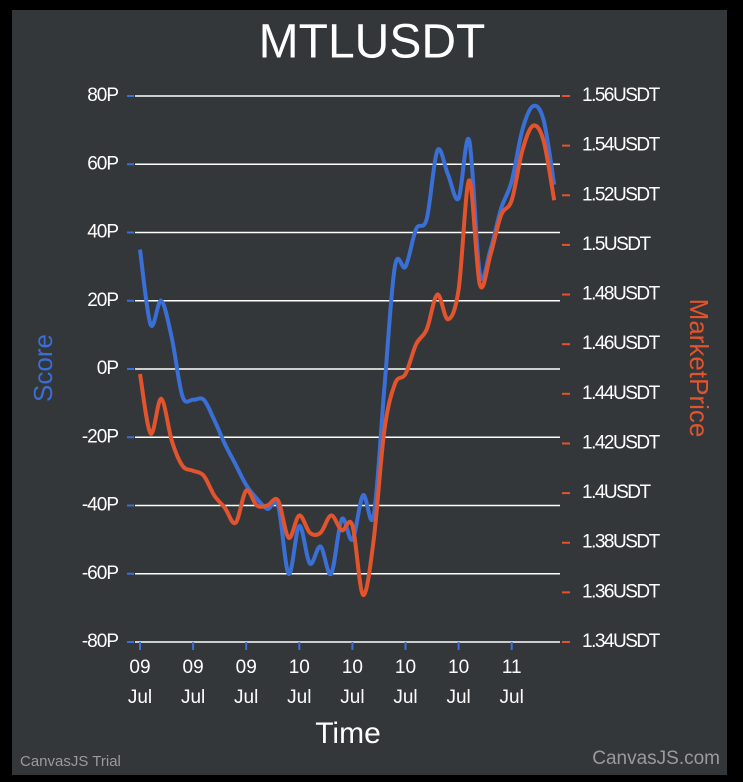 This screenshot has width=743, height=782. I want to click on y2-tick-label: 1.5USDT, so click(617, 244).